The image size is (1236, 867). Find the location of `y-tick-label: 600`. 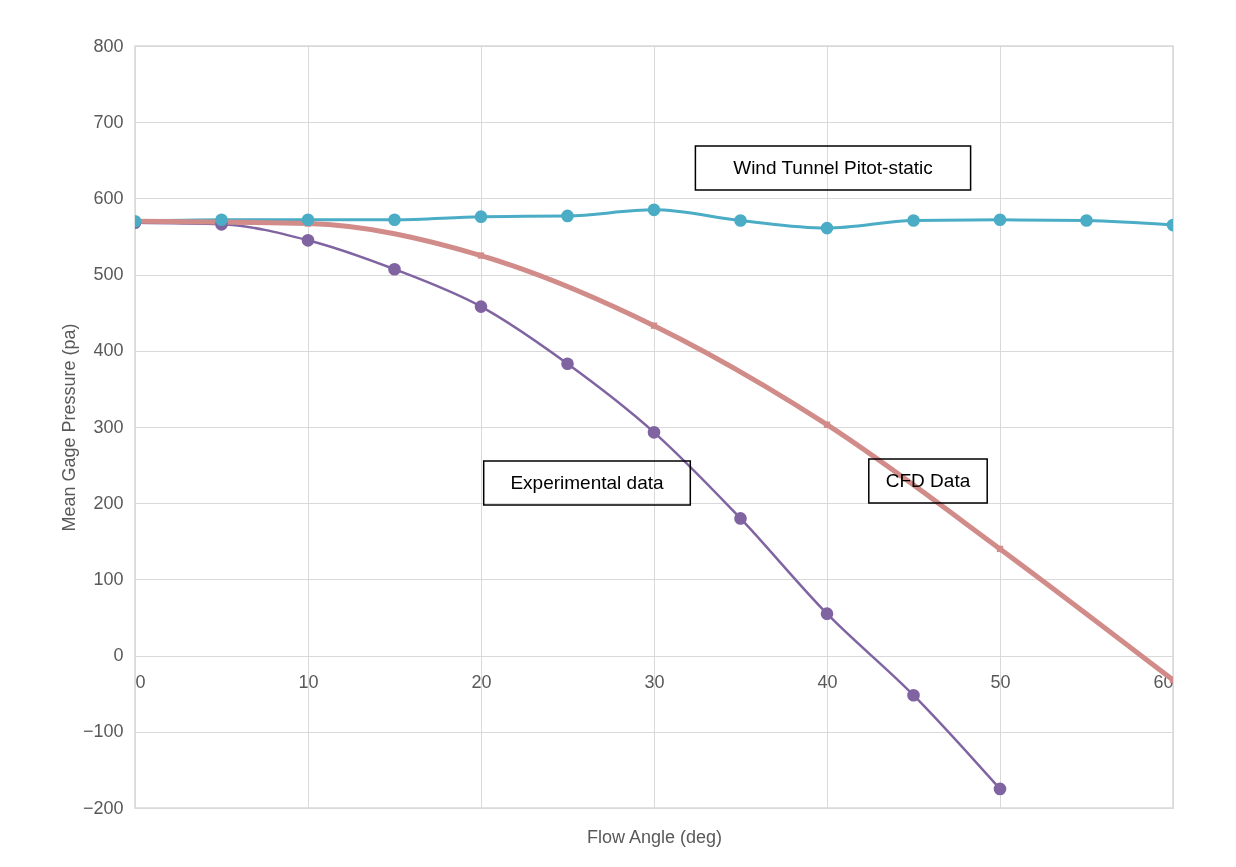

y-tick-label: 600 is located at coordinates (108, 197).